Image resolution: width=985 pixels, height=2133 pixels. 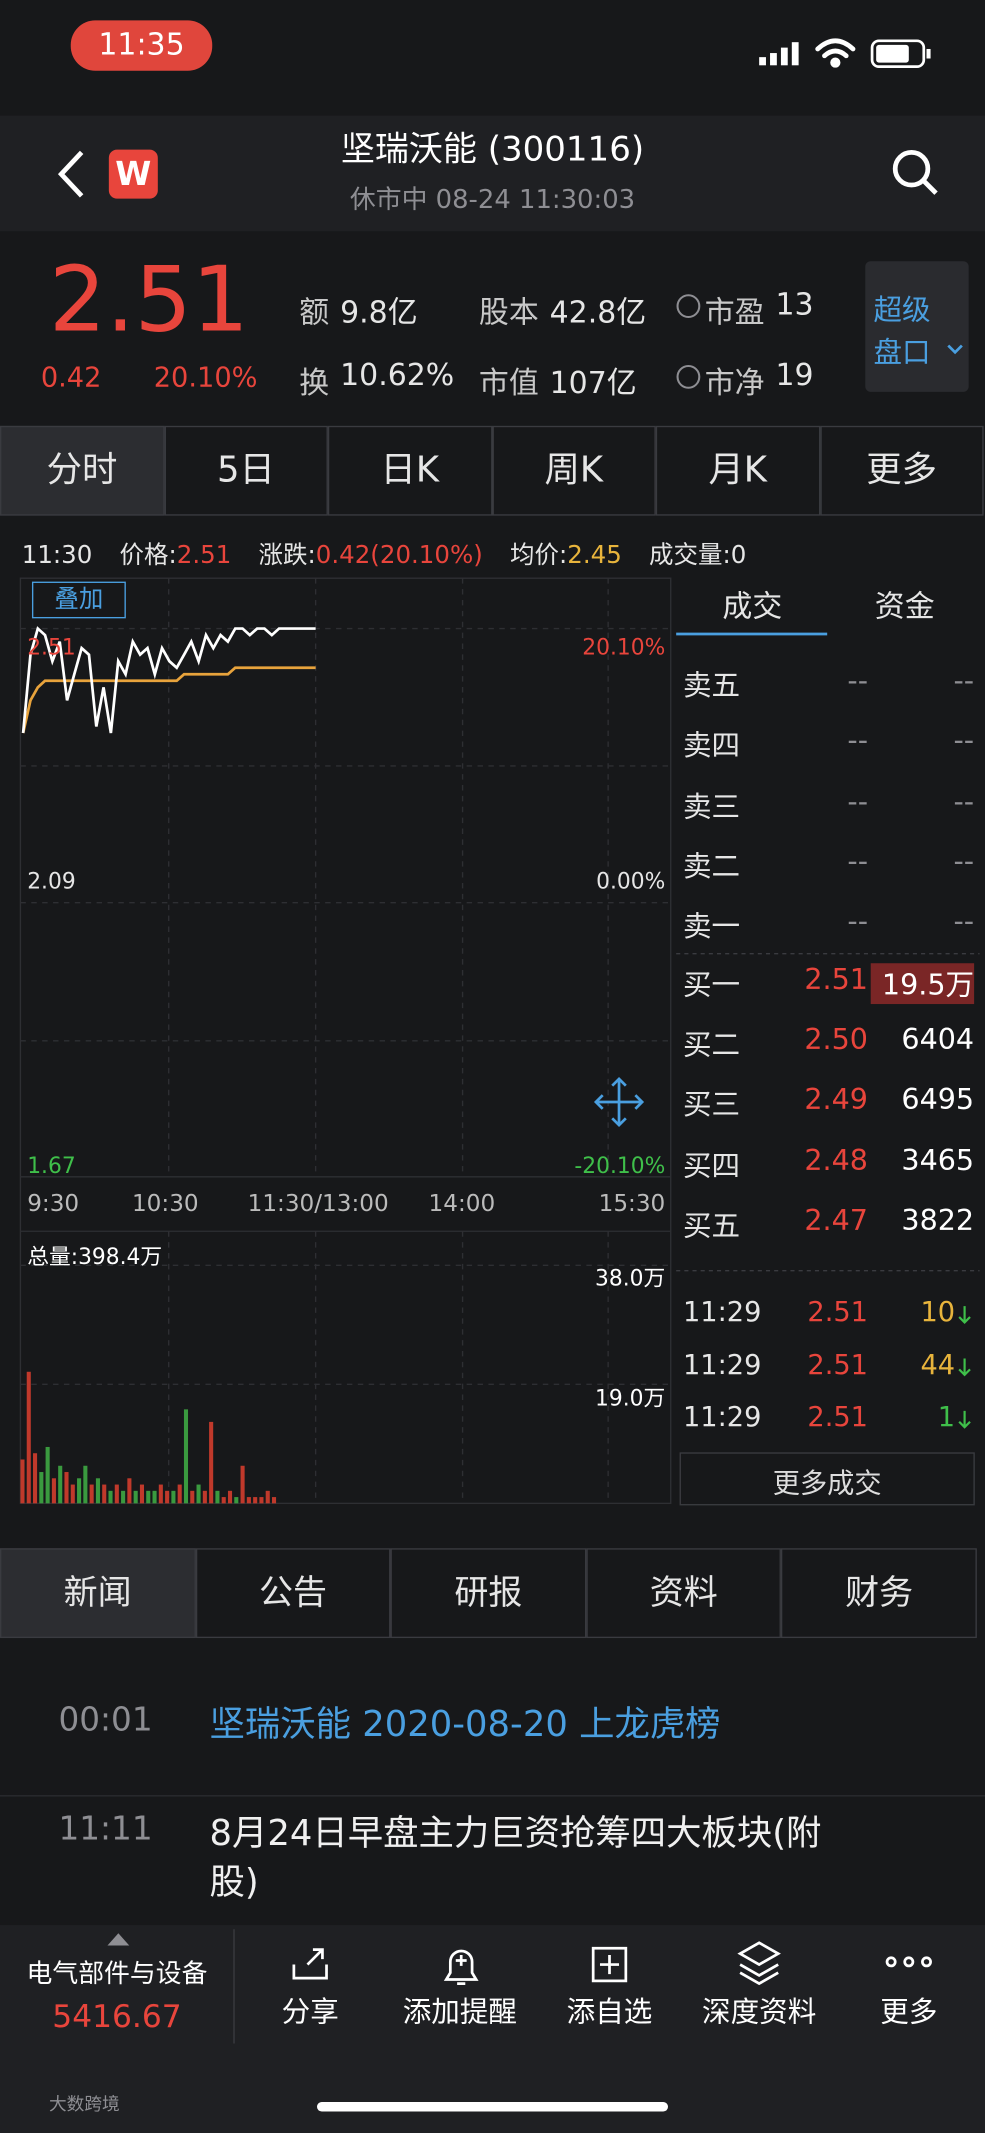 What do you see at coordinates (734, 384) in the screenshot?
I see `stat-label: 市净` at bounding box center [734, 384].